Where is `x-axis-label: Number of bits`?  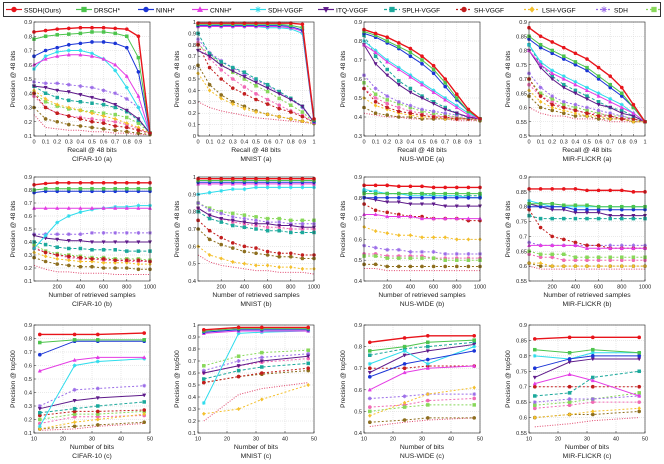
x-axis-label: Number of bits is located at coordinates (256, 447).